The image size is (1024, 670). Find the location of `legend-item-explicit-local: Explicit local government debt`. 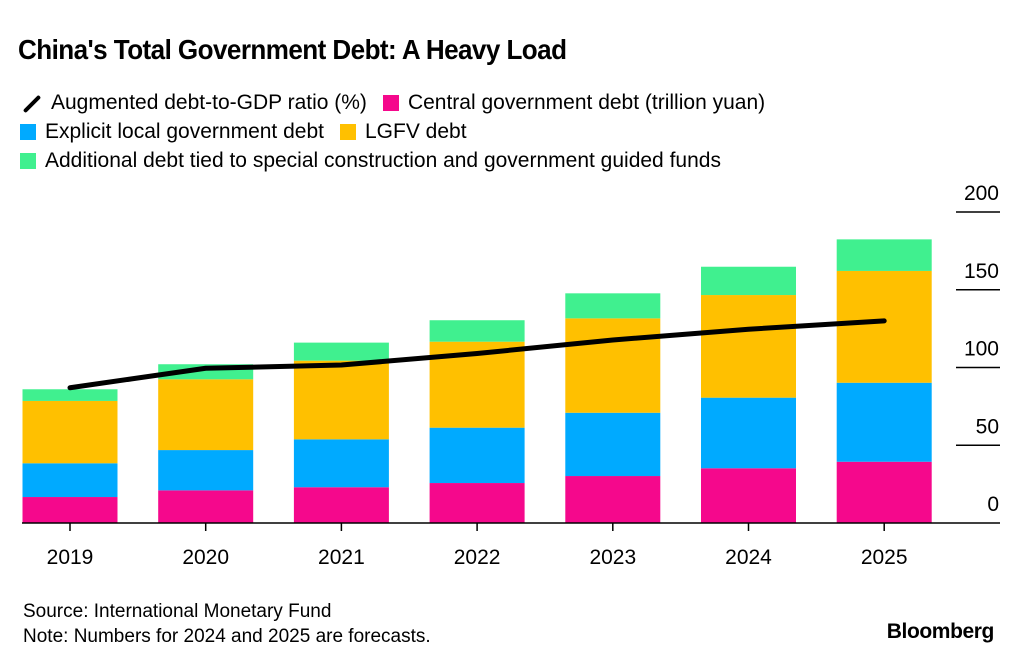

legend-item-explicit-local: Explicit local government debt is located at coordinates (172, 131).